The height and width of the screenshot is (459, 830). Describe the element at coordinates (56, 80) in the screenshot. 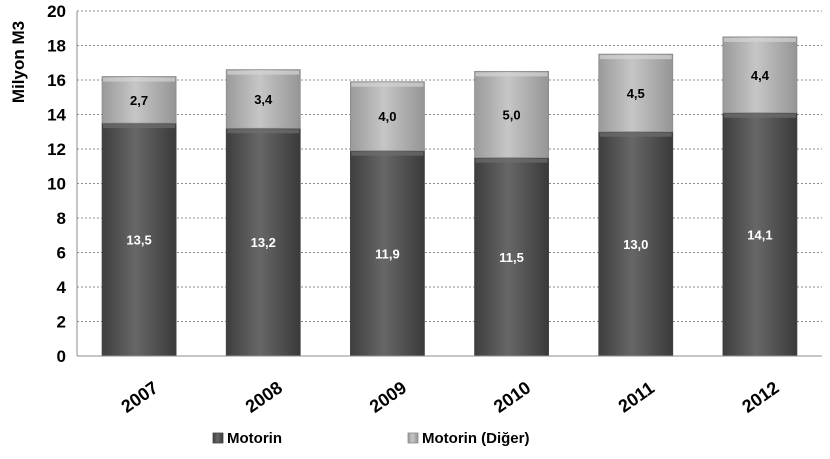

I see `y-tick-label: 16` at that location.